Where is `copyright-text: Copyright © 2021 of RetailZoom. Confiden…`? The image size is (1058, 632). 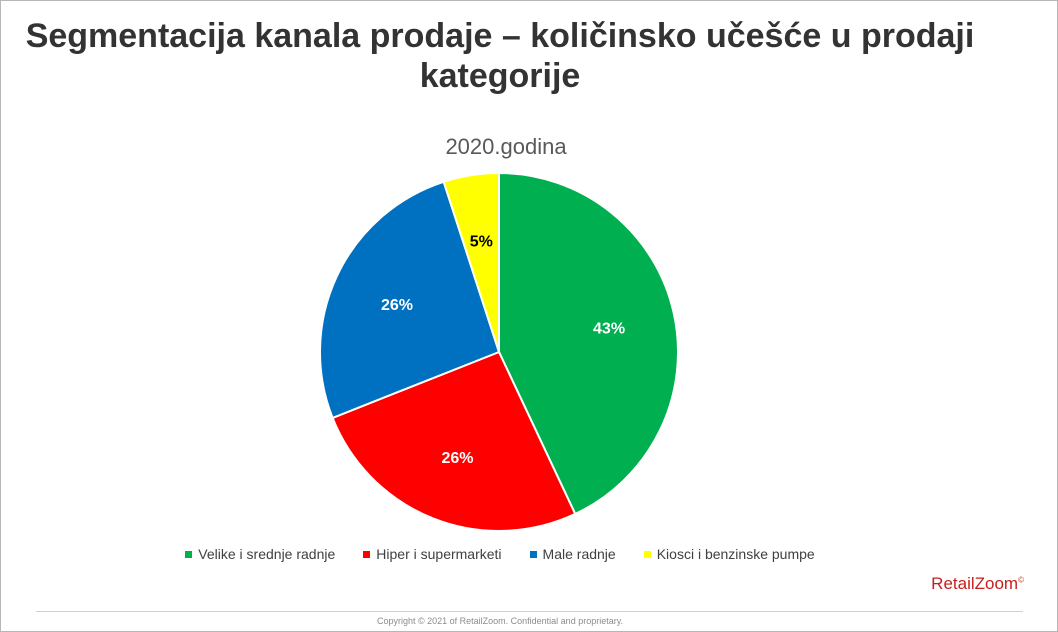
copyright-text: Copyright © 2021 of RetailZoom. Confiden… is located at coordinates (500, 621).